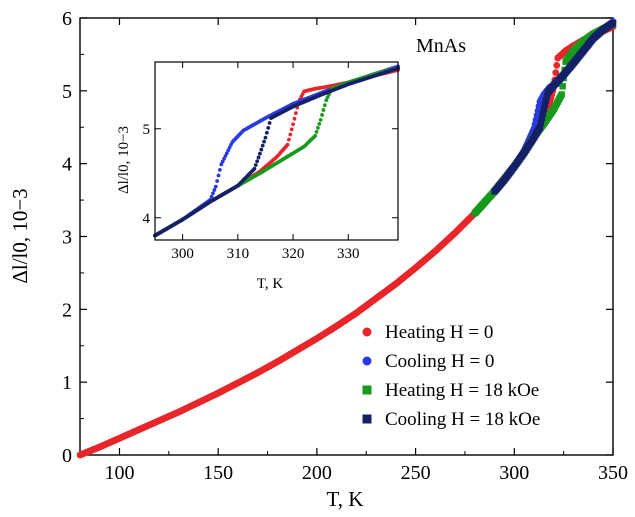  Describe the element at coordinates (124, 160) in the screenshot. I see `inset-y-axis-label: Δl/l0, 10−3` at that location.